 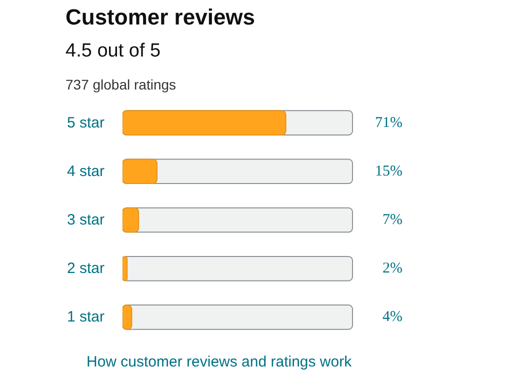 I want to click on text: 737 global ratings, so click(x=121, y=84).